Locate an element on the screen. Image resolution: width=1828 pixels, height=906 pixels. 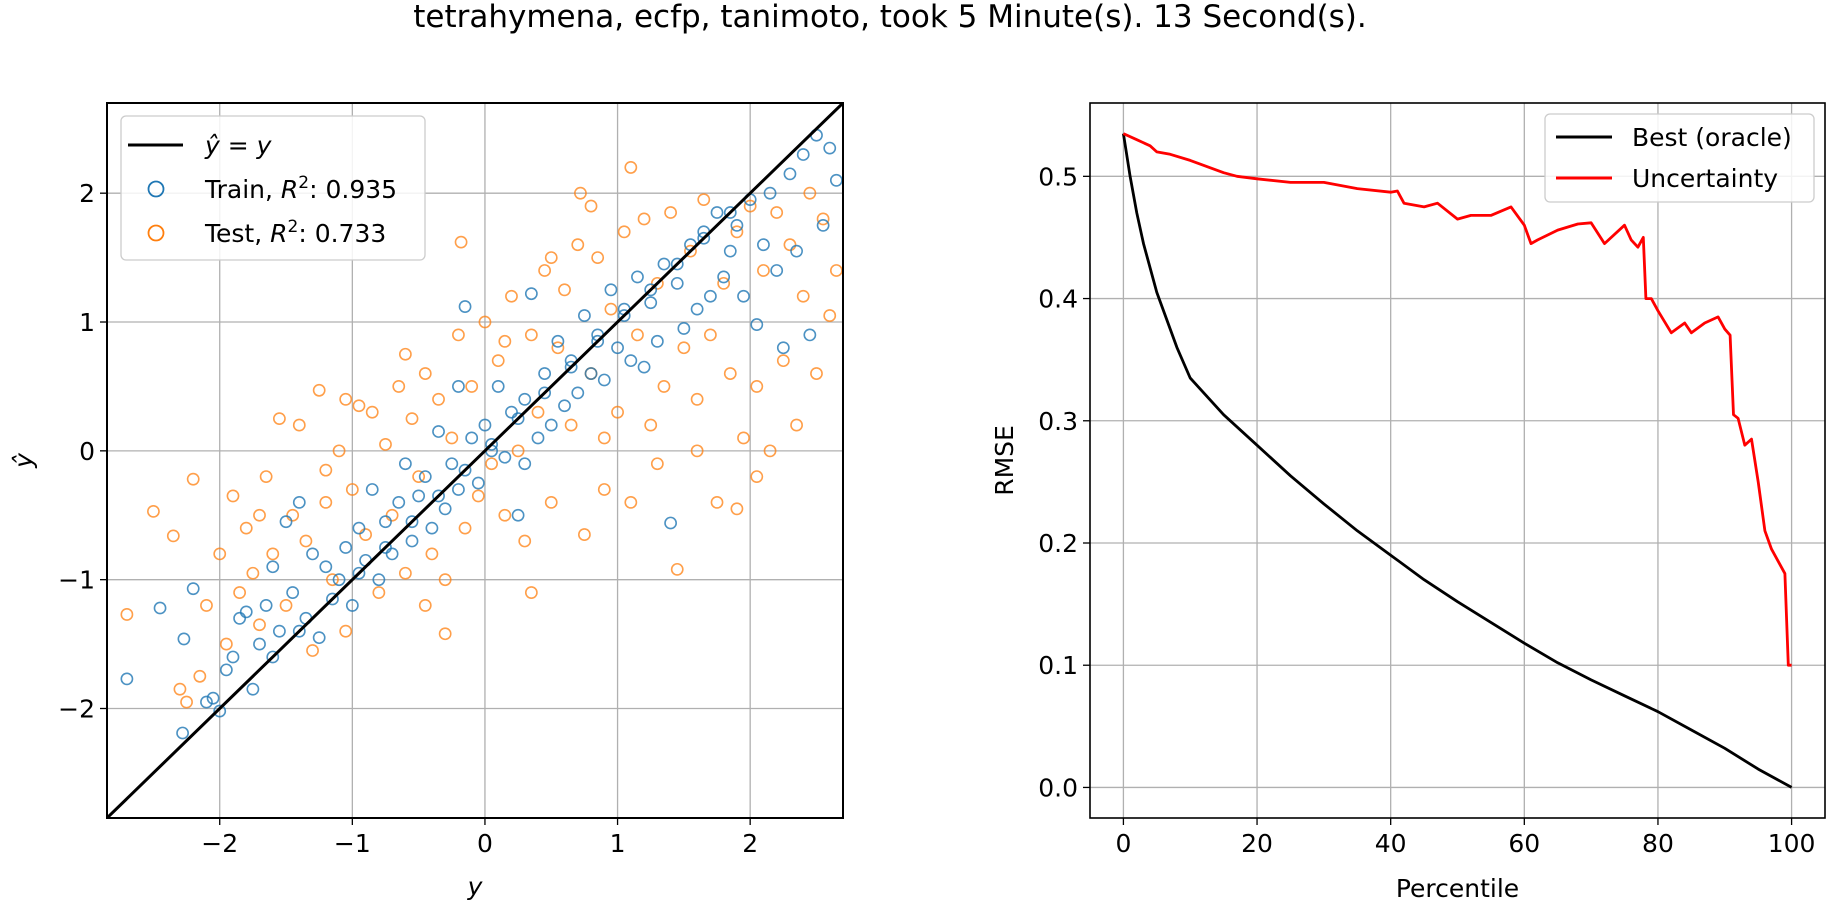
legend-label-metric: R is located at coordinates (278, 233).